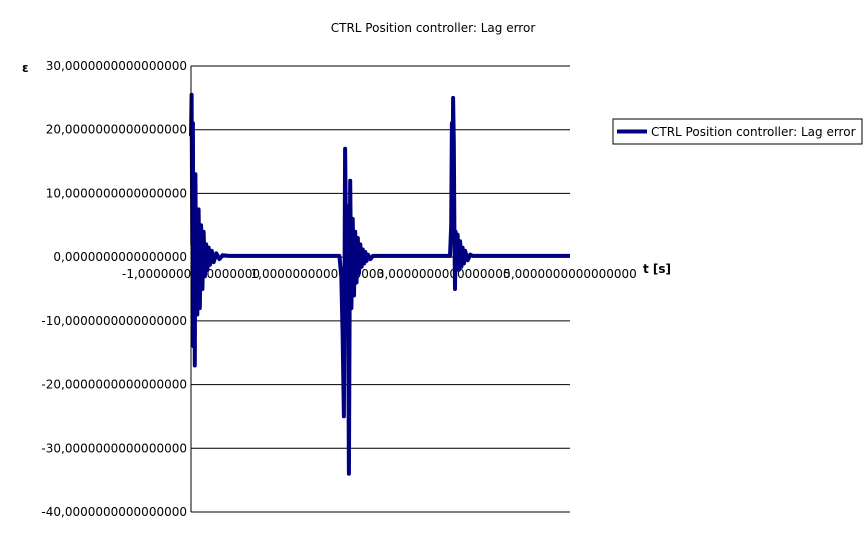  I want to click on legend-label: CTRL Position controller: Lag error, so click(753, 132).